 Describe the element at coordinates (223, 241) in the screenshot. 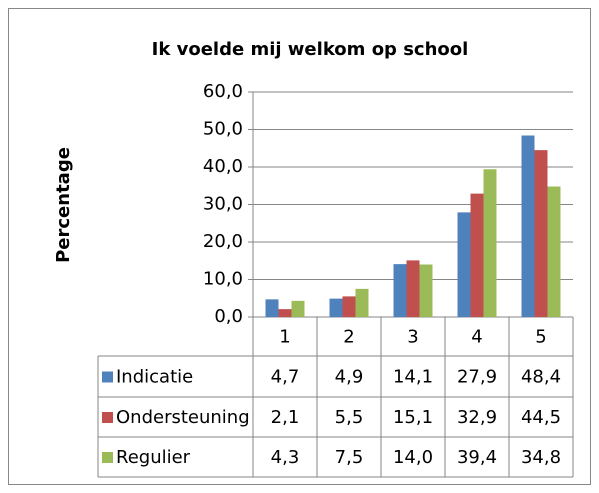

I see `y-tick-label: 20,0` at that location.